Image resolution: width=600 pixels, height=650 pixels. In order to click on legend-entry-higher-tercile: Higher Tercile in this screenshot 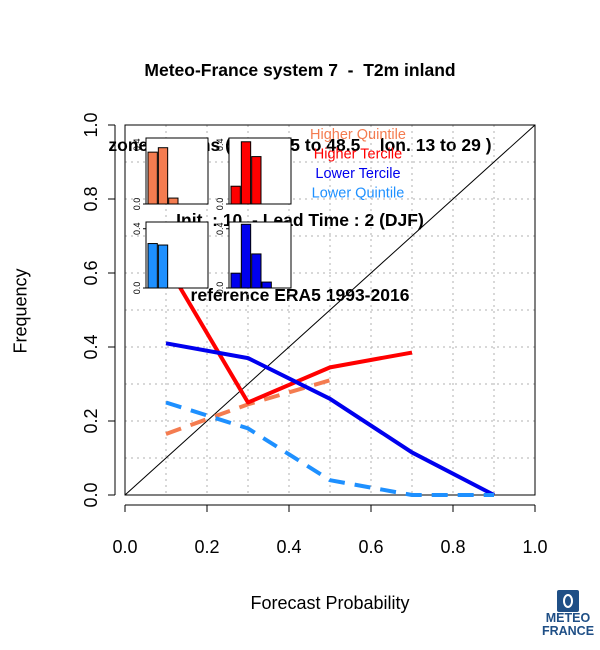, I will do `click(358, 155)`.